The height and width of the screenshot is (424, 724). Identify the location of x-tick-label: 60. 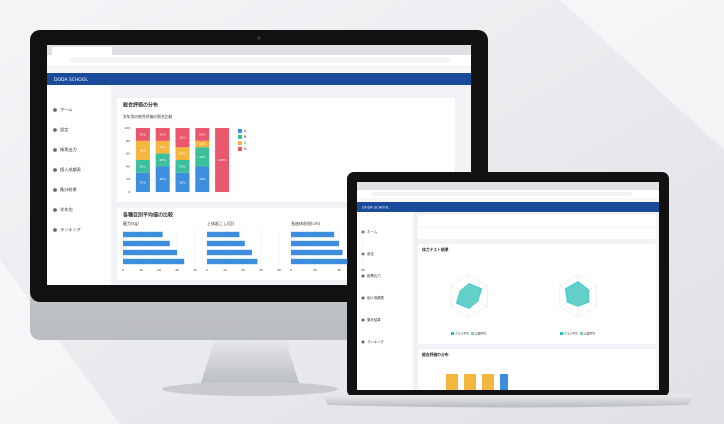
(363, 270).